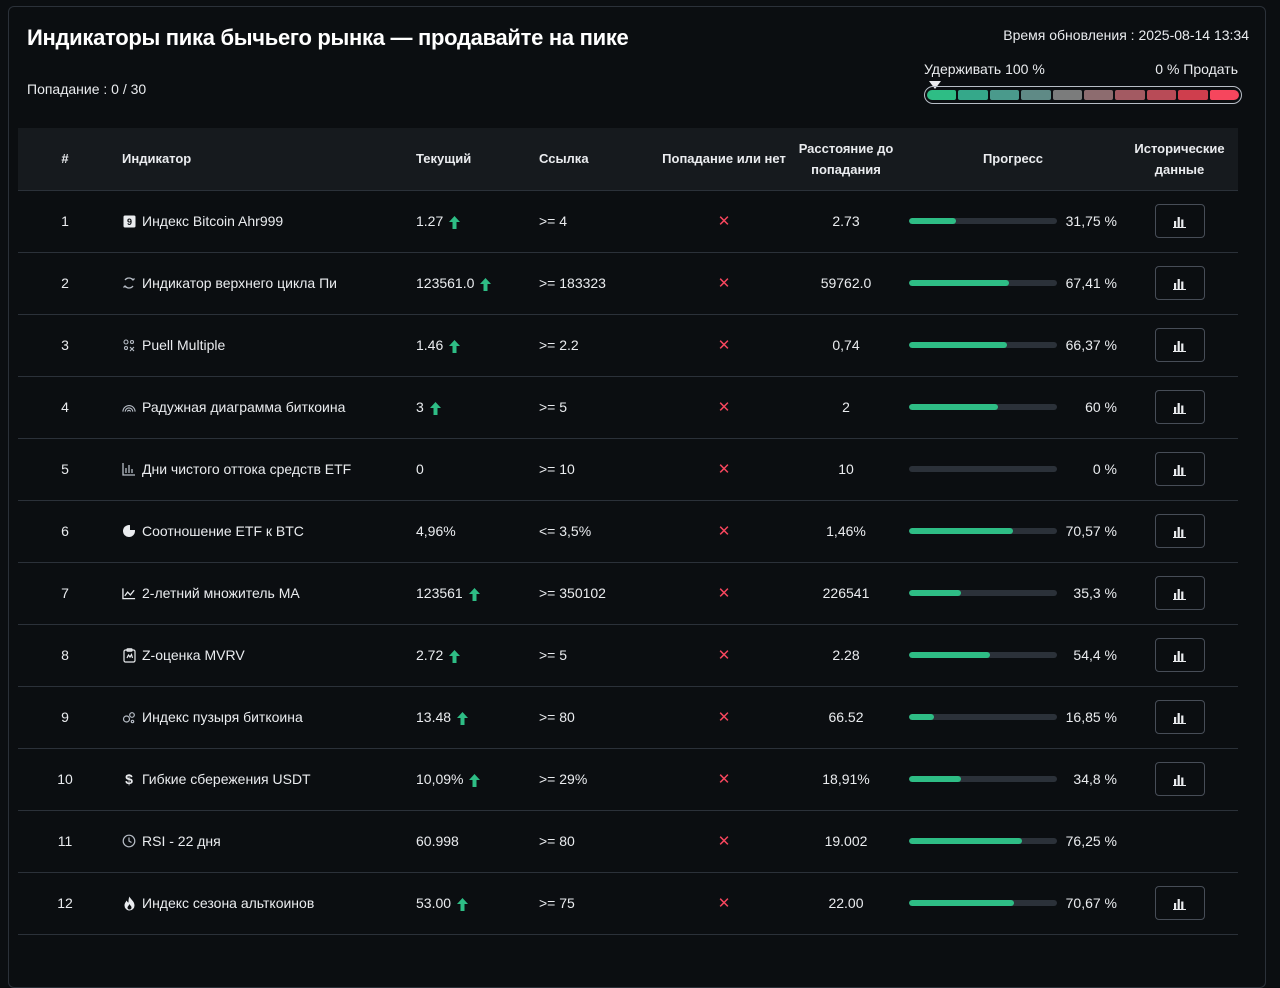  I want to click on indicator-cell: Радужная диаграмма биткоина, so click(264, 407).